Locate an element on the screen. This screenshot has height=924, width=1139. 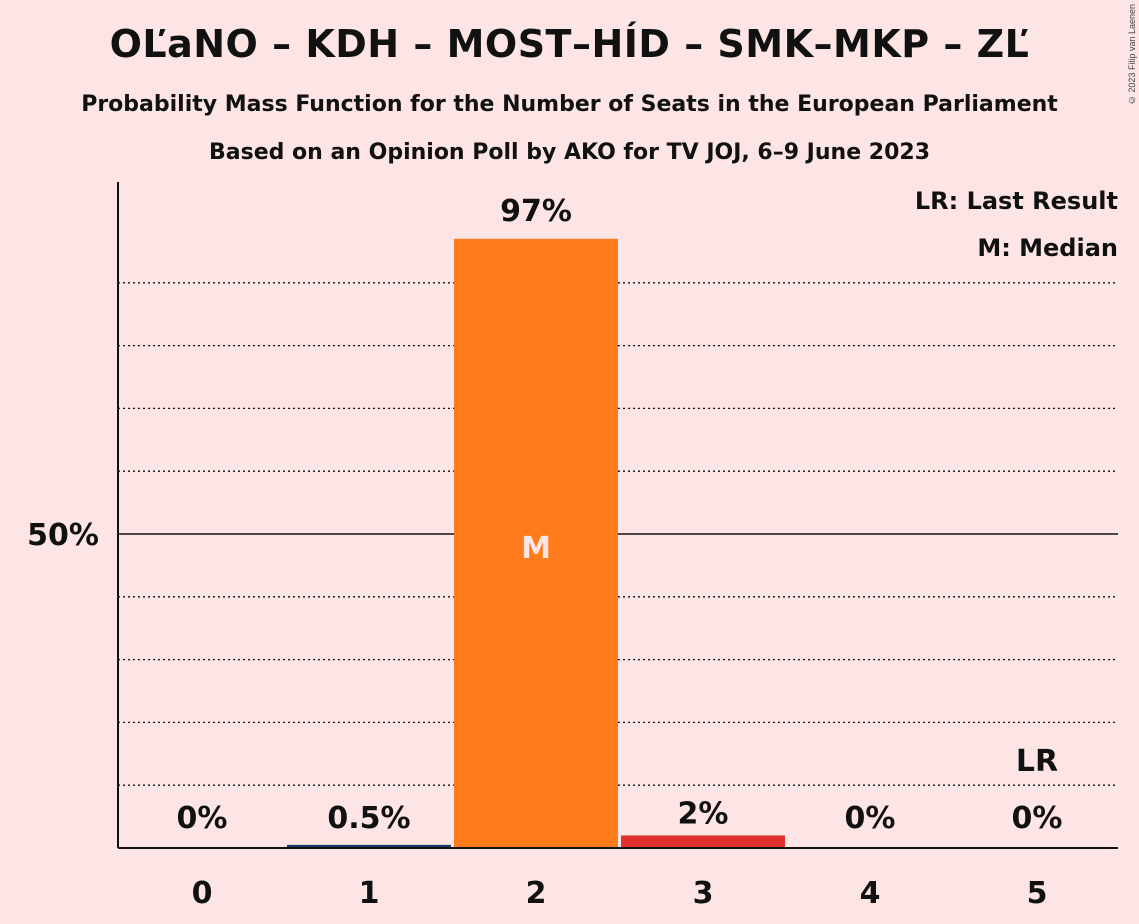
value-label-1: 0.5% is located at coordinates (368, 818).